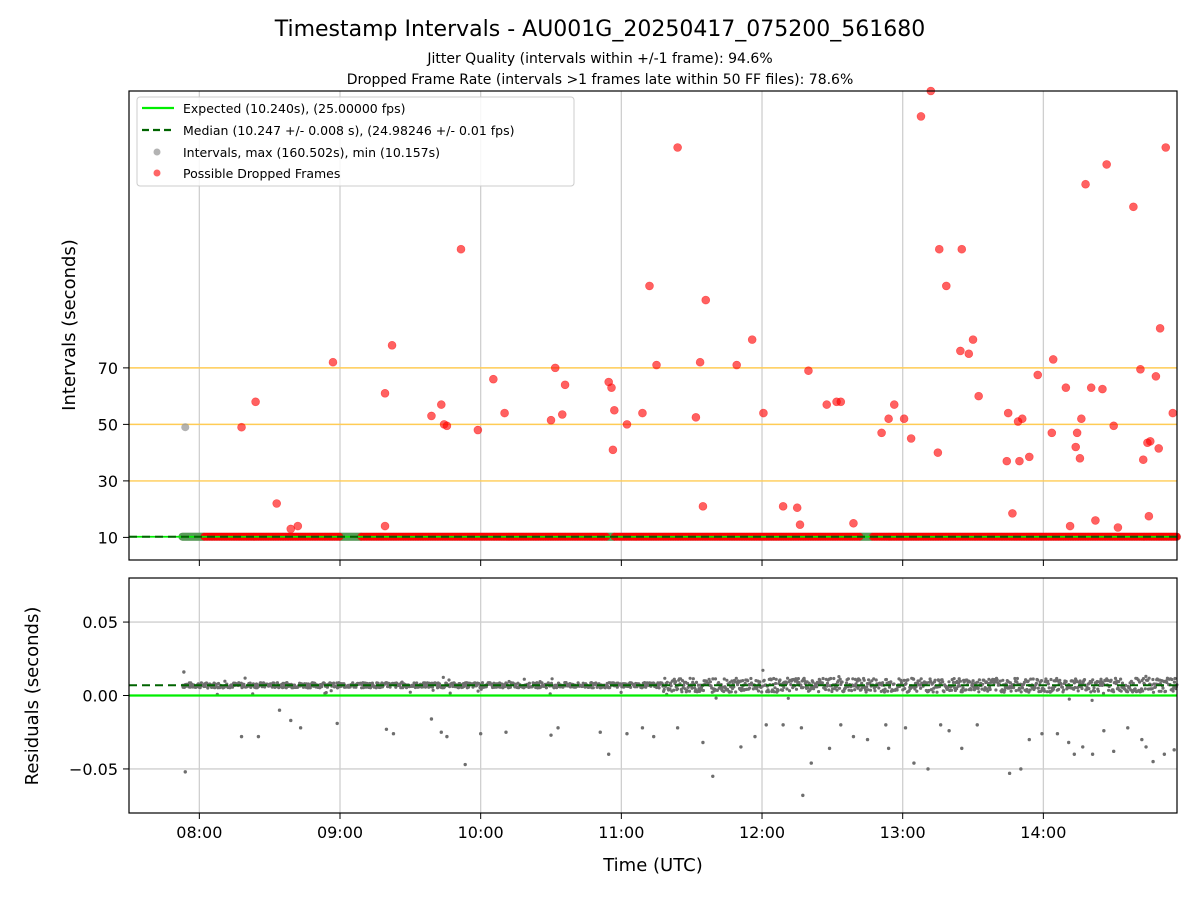  Describe the element at coordinates (1043, 832) in the screenshot. I see `x-tick-label: 14:00` at that location.